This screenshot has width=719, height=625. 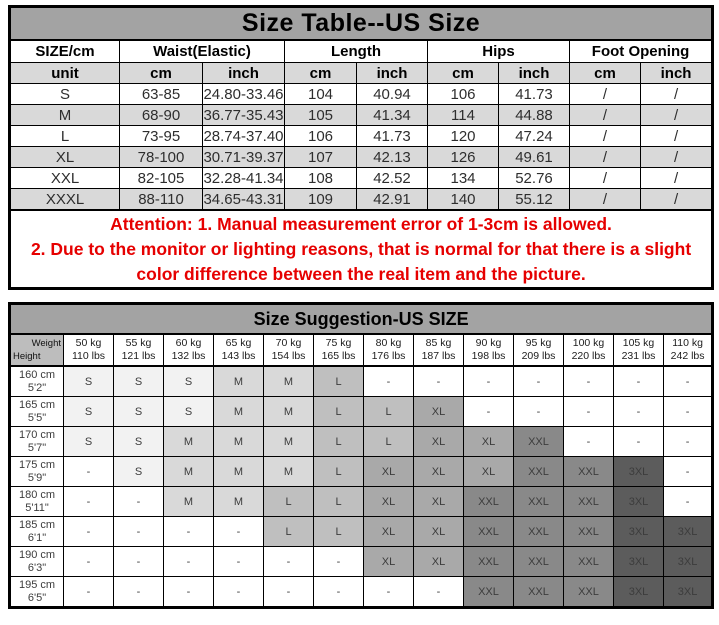 I want to click on measurement-cell: 44.88, so click(x=534, y=115).